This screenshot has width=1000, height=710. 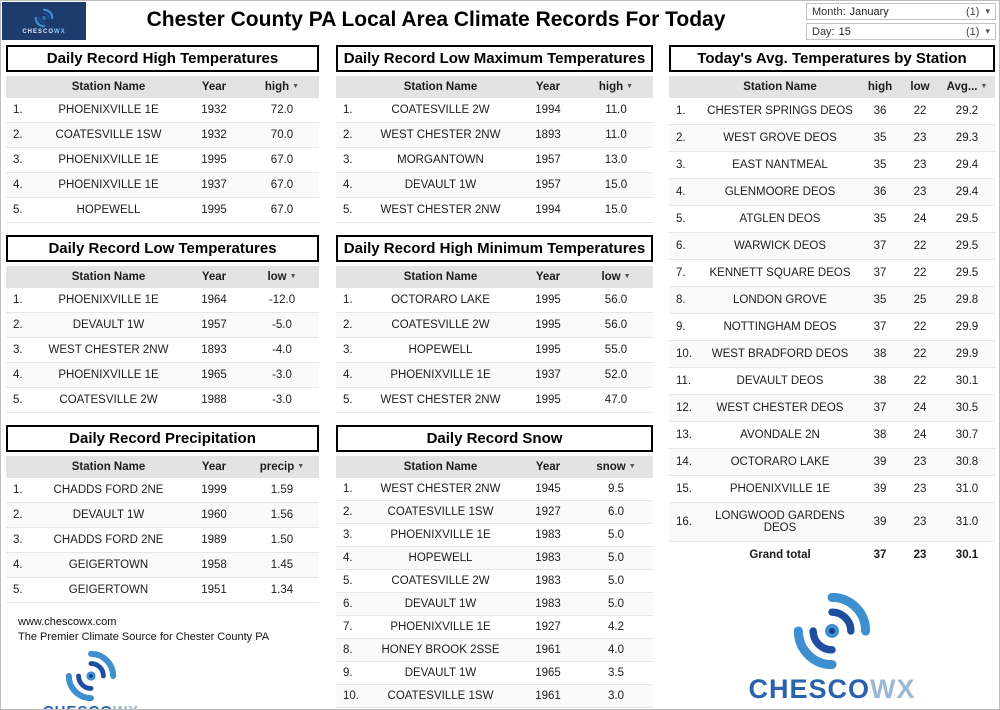 What do you see at coordinates (616, 375) in the screenshot?
I see `value-cell: 52.0` at bounding box center [616, 375].